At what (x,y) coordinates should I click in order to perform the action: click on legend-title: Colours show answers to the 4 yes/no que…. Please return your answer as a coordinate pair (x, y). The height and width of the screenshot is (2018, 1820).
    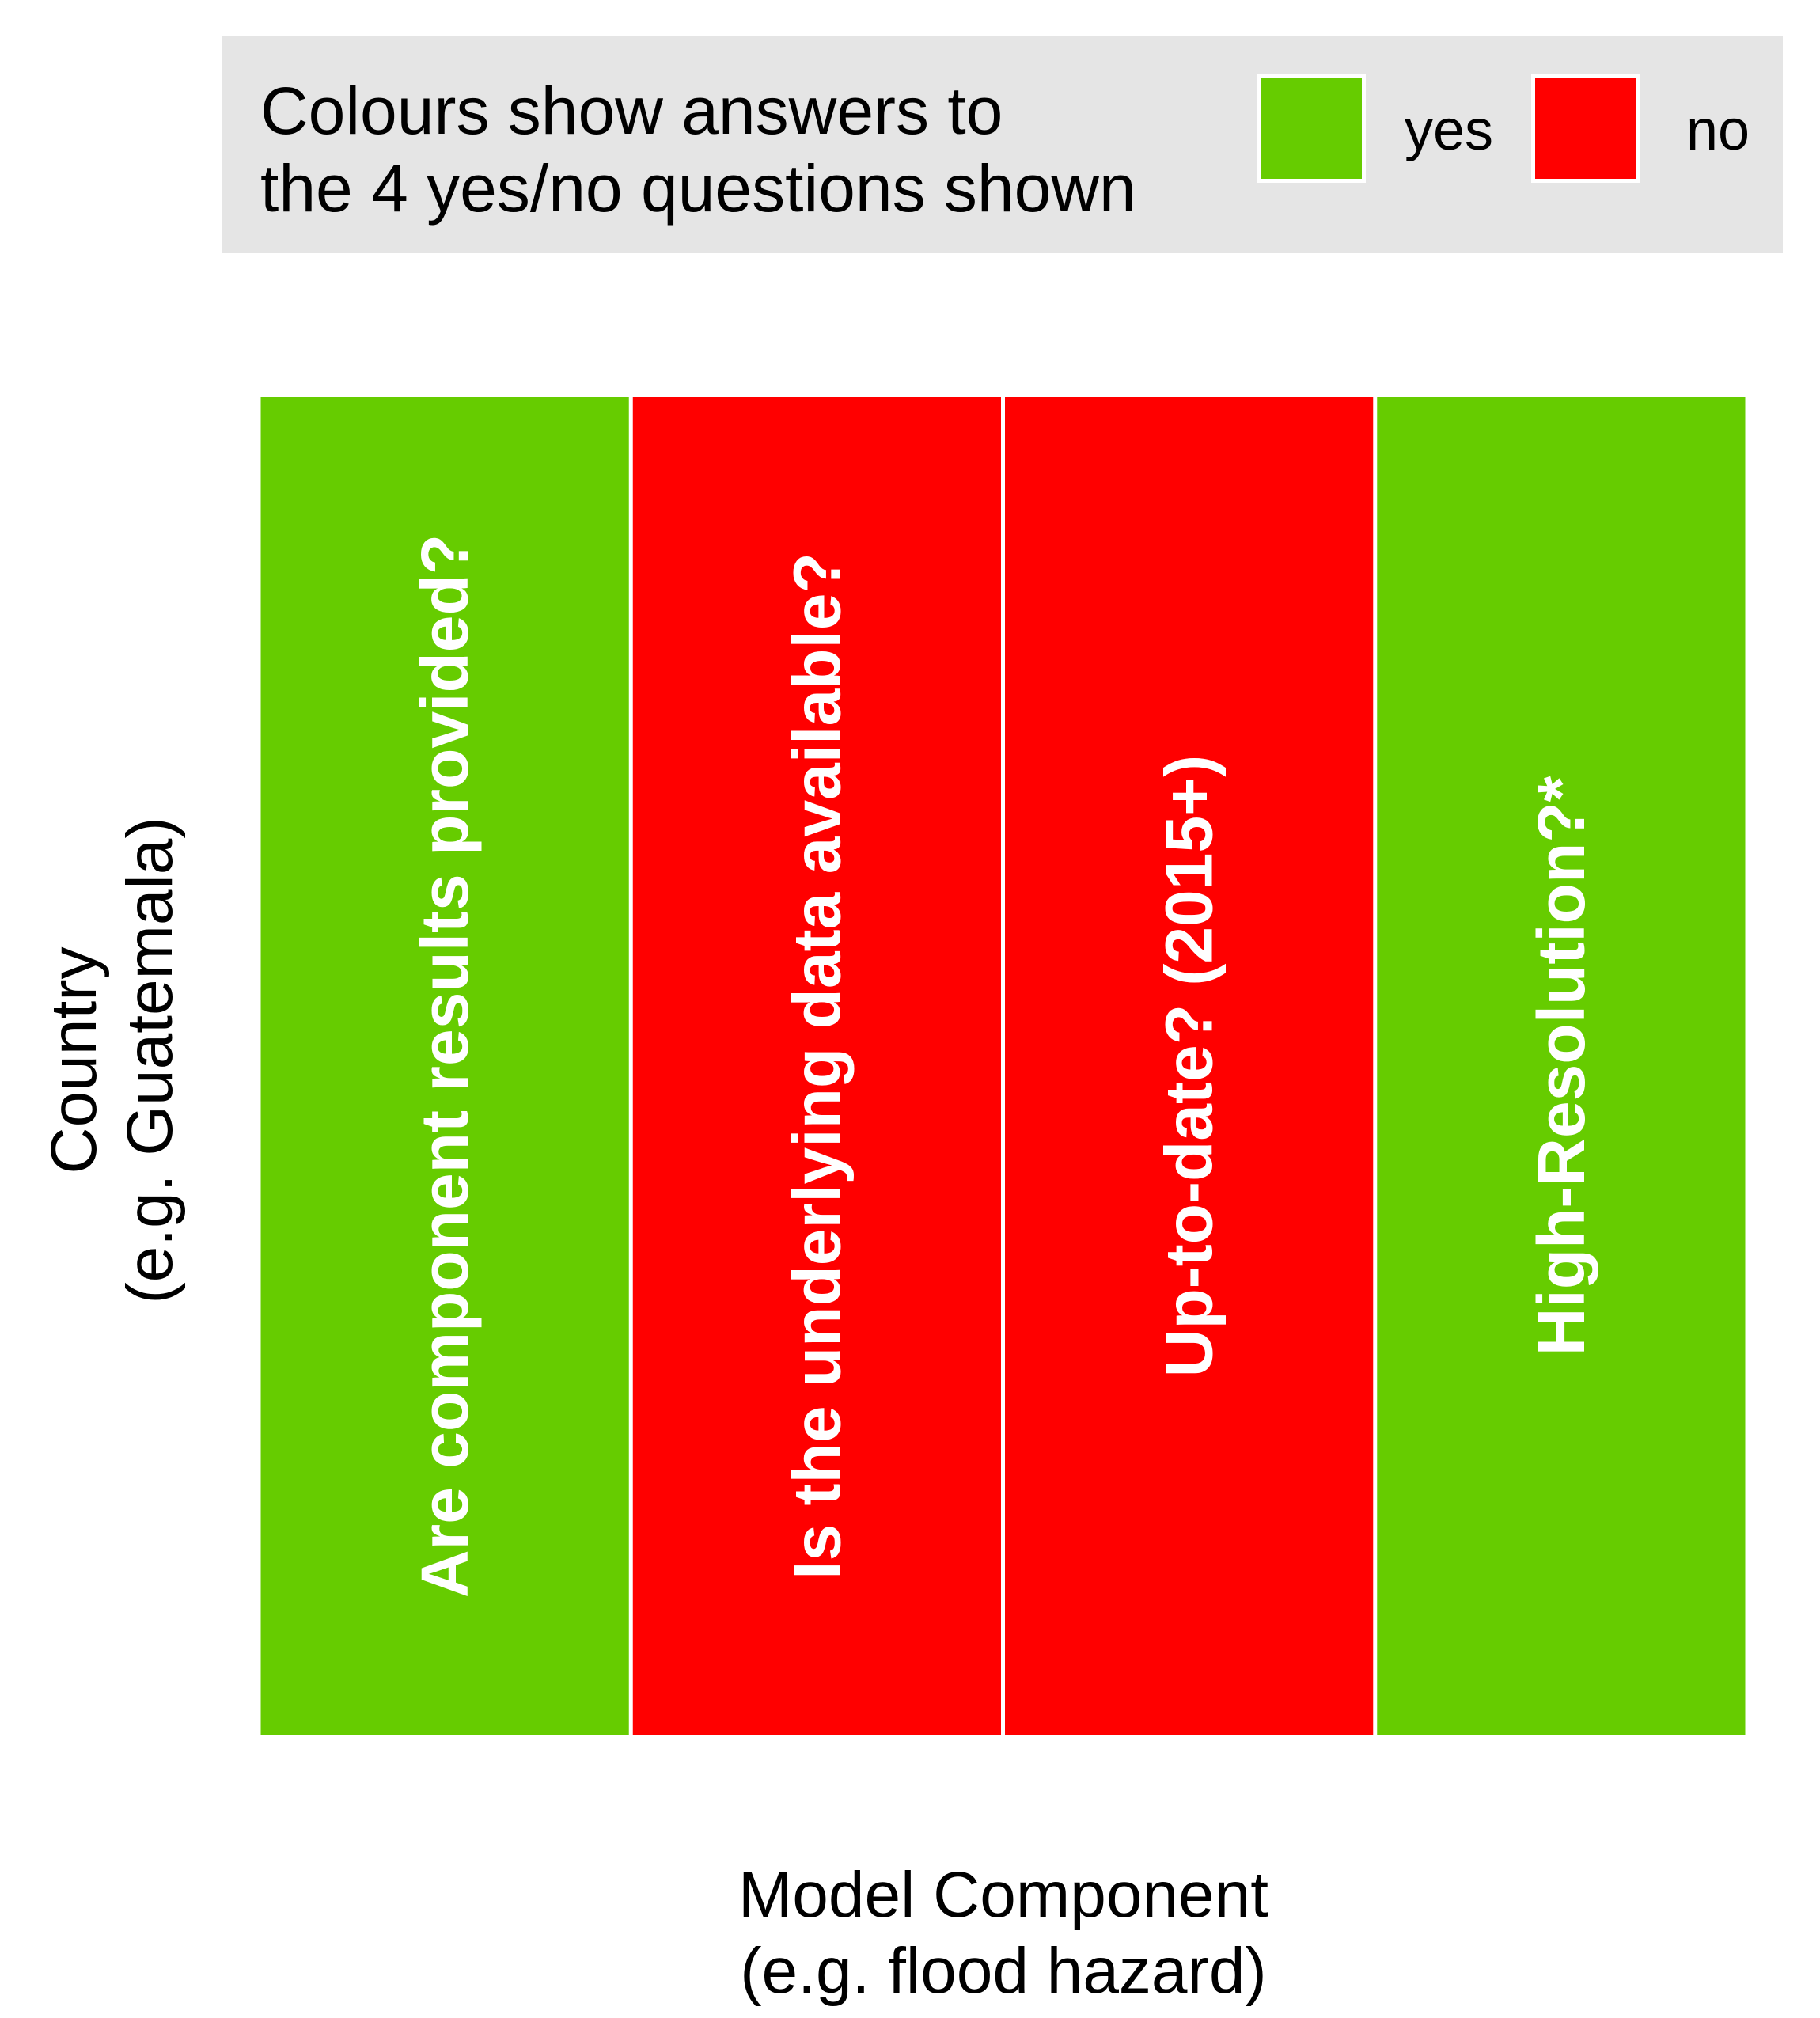
    Looking at the image, I should click on (698, 149).